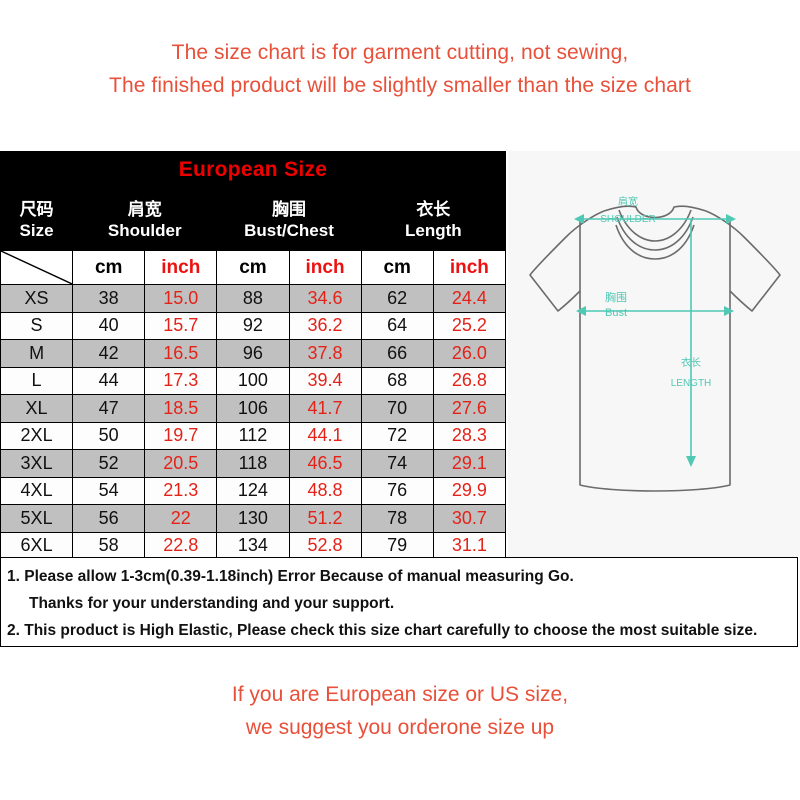  Describe the element at coordinates (181, 463) in the screenshot. I see `cell-shoulder_in: 20.5` at that location.